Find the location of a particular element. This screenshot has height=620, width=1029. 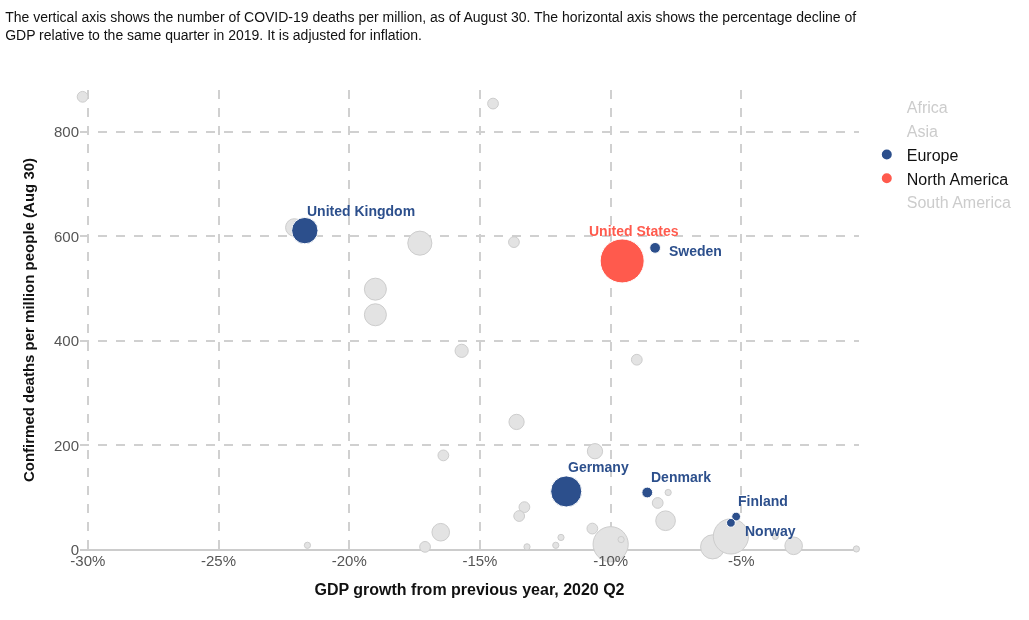

annotation: Denmark is located at coordinates (681, 477).